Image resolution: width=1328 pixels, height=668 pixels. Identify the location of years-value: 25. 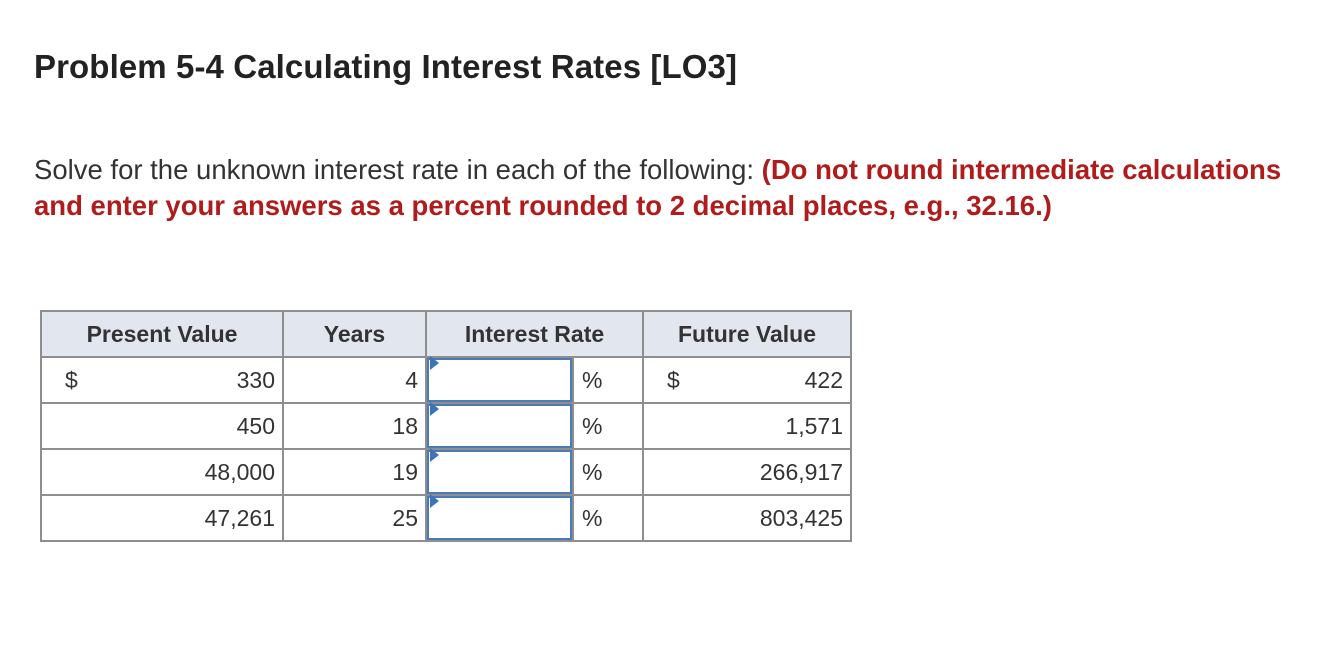
(405, 517).